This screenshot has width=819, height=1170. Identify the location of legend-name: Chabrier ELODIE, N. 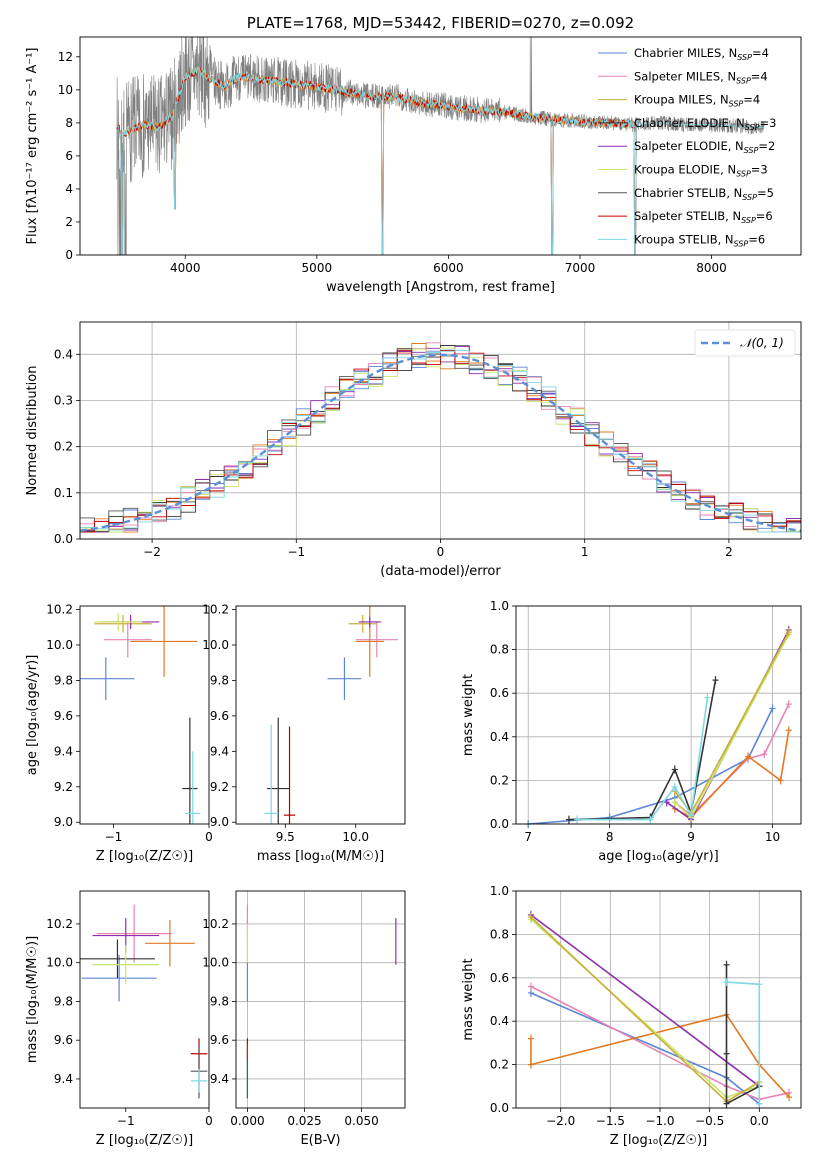
(689, 123).